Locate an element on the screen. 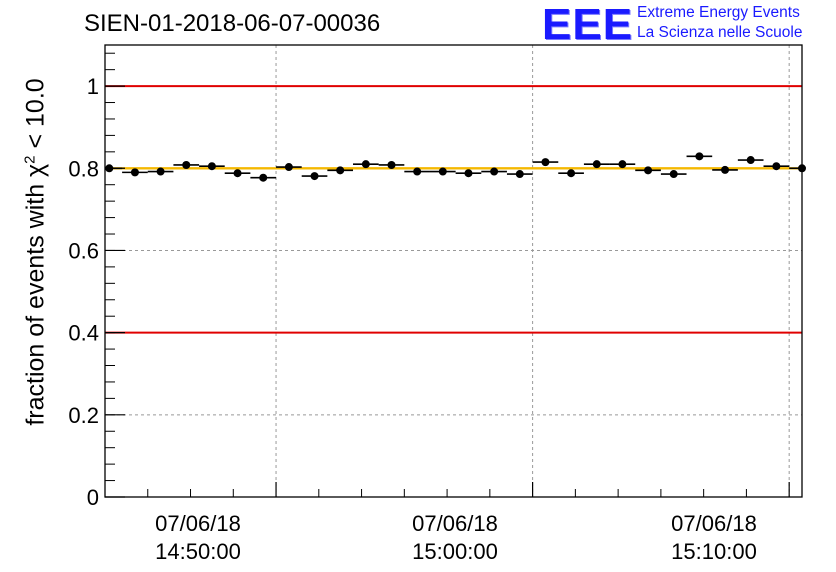  y-axis-label: fraction of events with χ2 < 10.0 is located at coordinates (35, 252).